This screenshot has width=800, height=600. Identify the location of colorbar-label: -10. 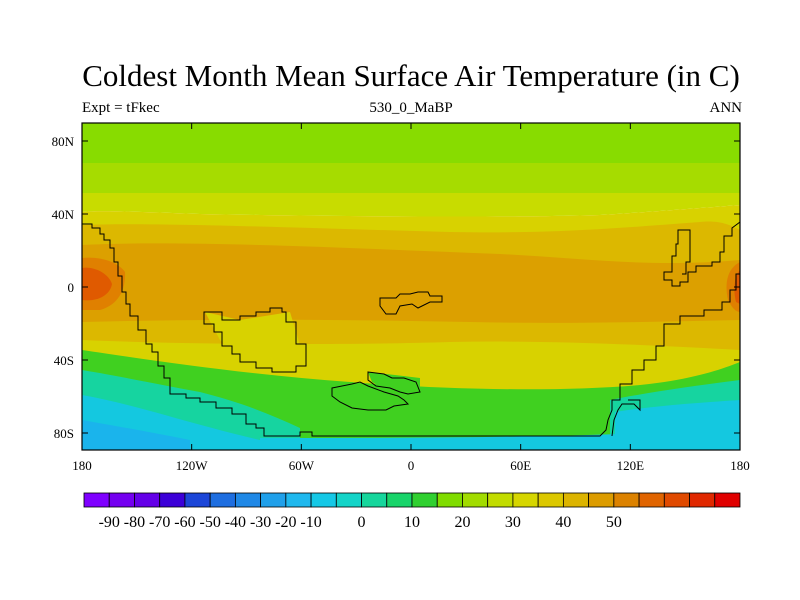
(310, 522).